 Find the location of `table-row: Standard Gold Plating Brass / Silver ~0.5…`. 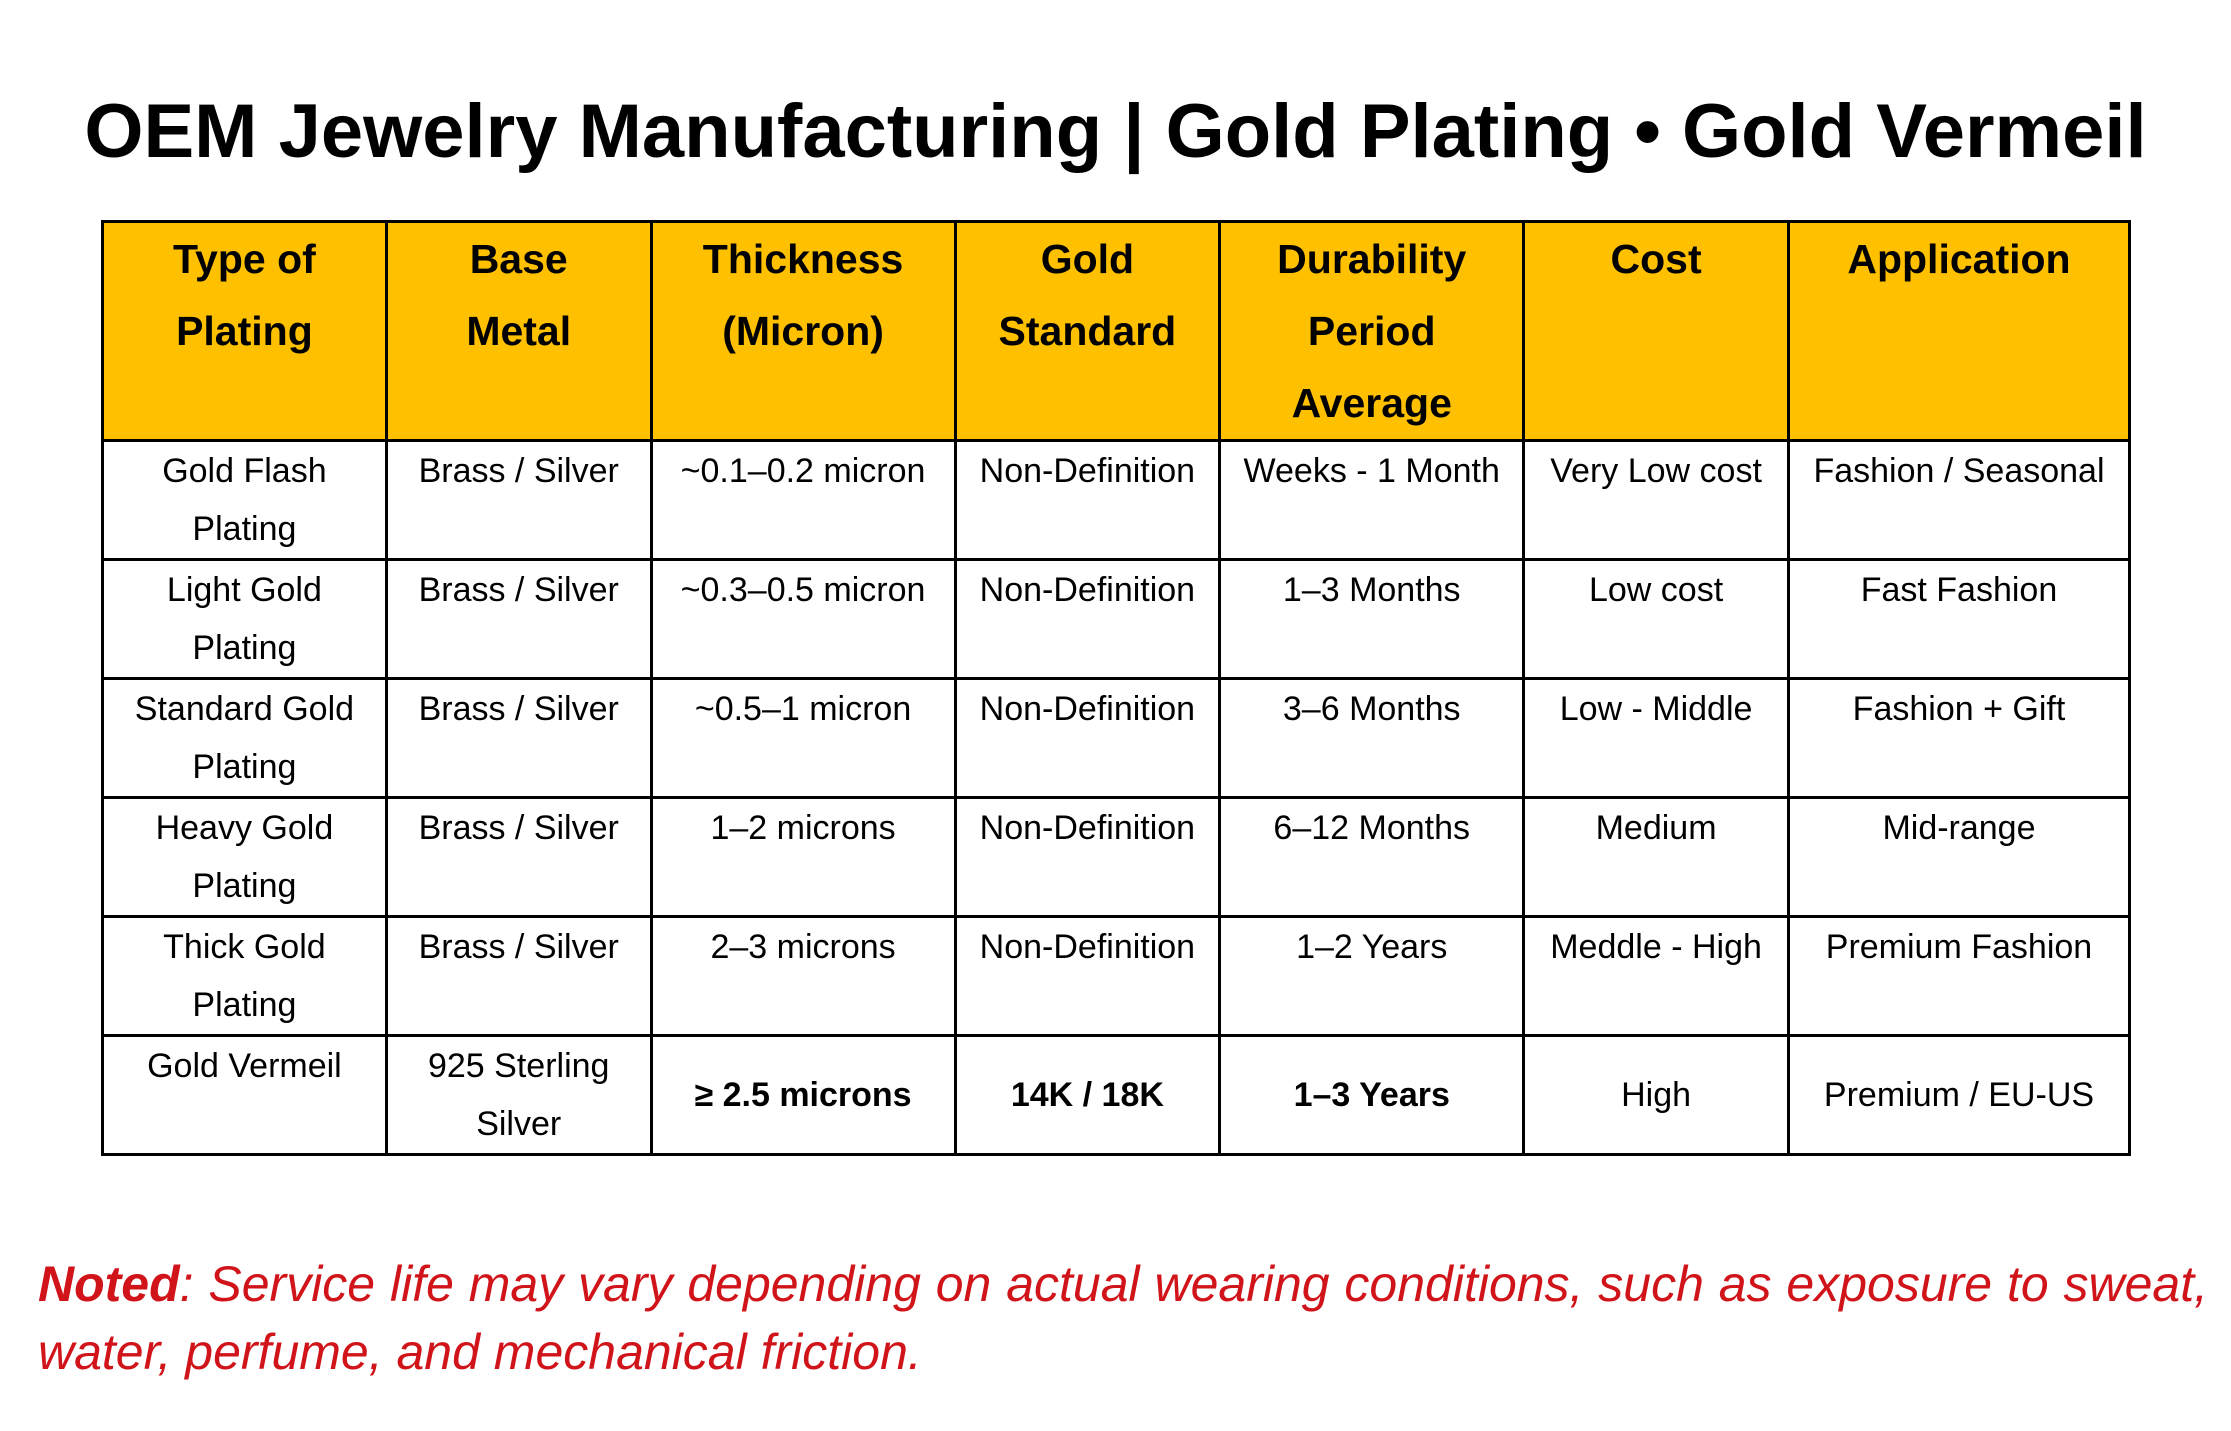

table-row: Standard Gold Plating Brass / Silver ~0.5… is located at coordinates (1116, 738).